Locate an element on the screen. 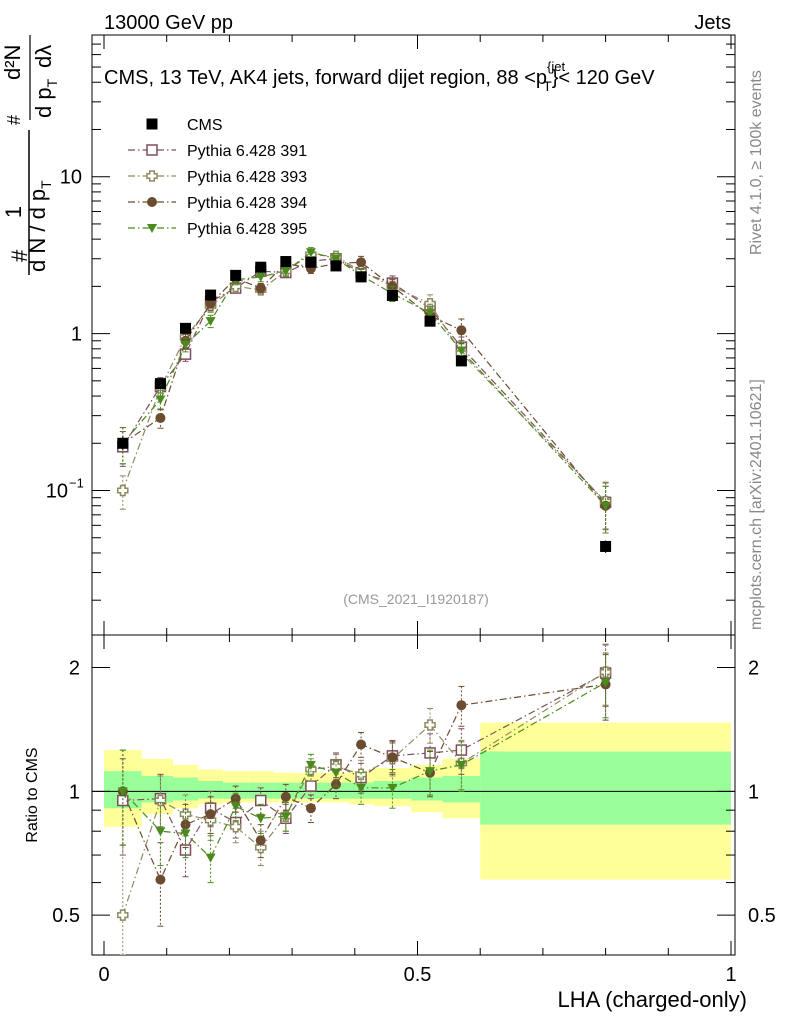 The image size is (786, 1024). ylabel-one: 1 is located at coordinates (13, 212).